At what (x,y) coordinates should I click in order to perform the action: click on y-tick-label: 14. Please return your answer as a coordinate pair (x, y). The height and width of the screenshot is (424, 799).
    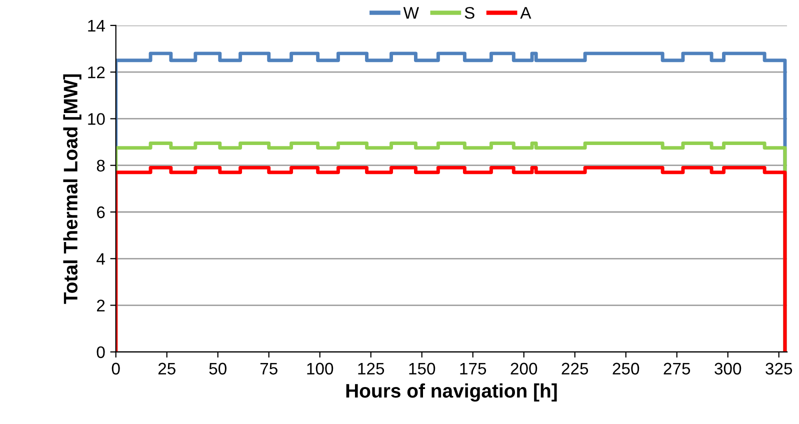
    Looking at the image, I should click on (96, 26).